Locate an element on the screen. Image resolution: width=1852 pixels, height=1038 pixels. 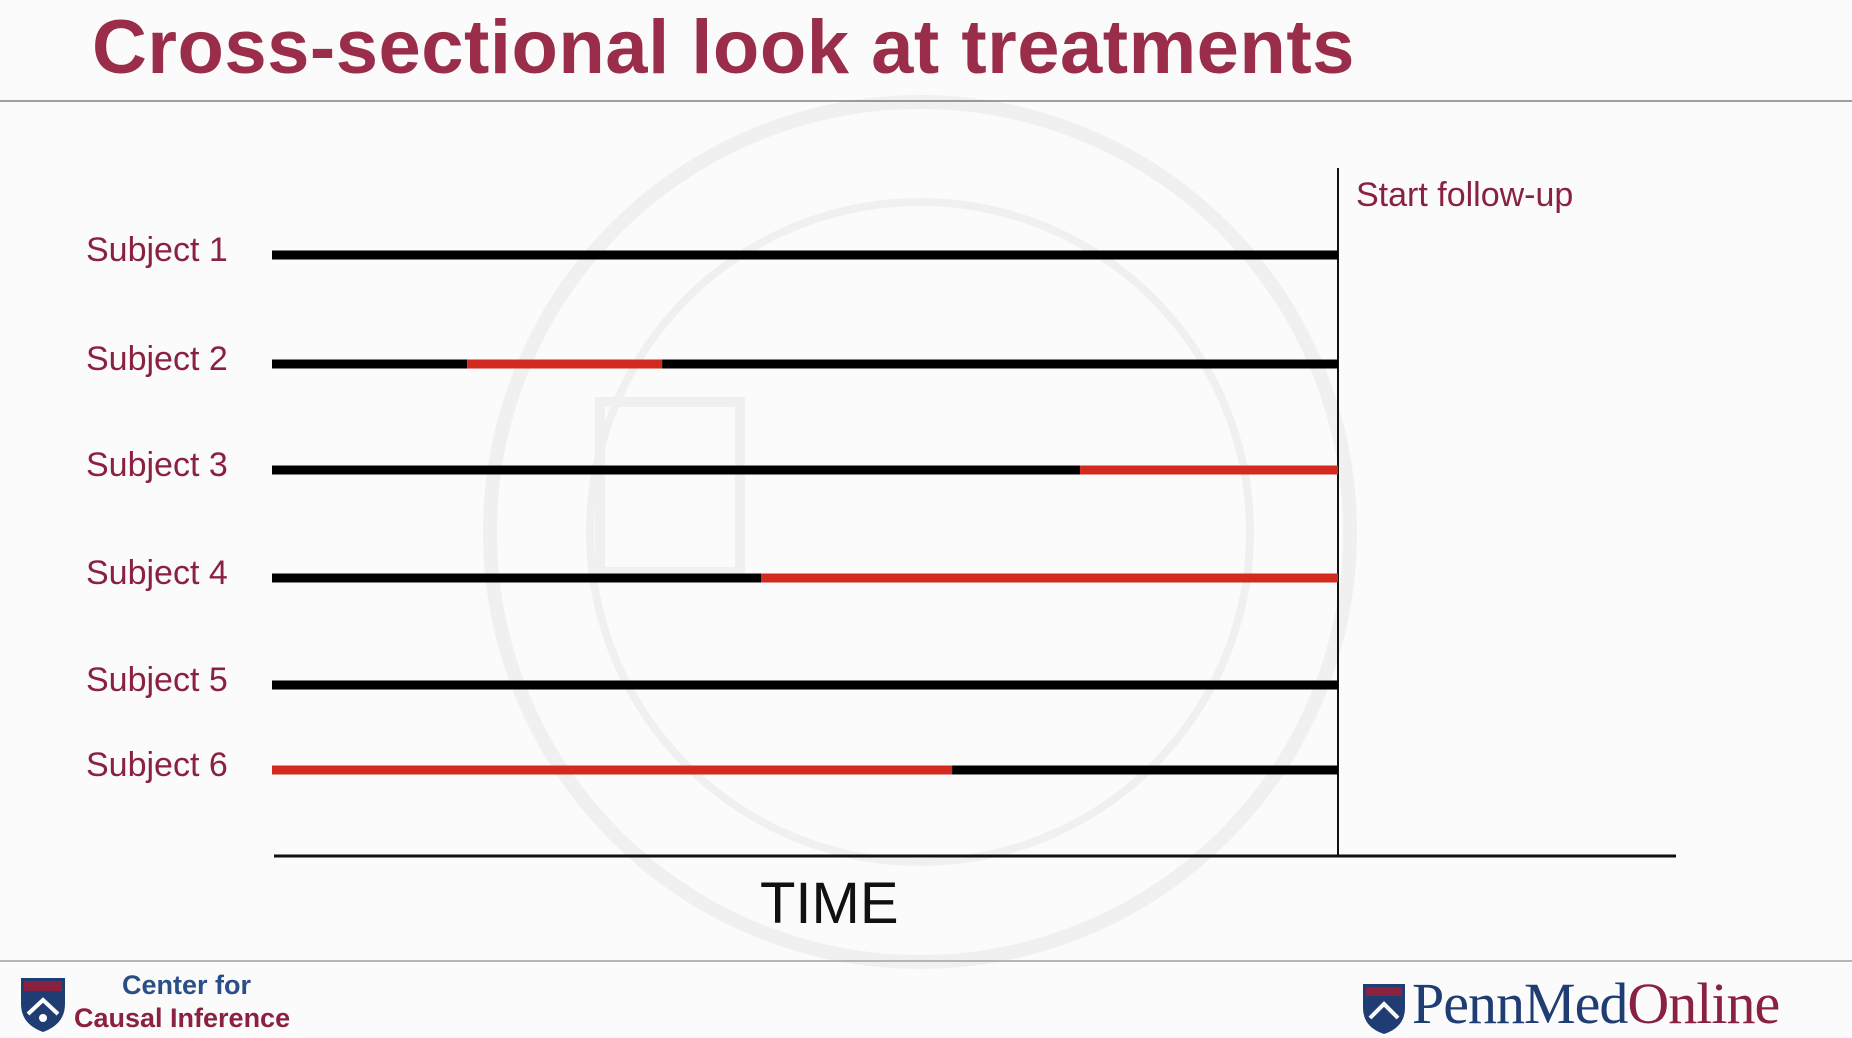
brand-penn: Penn is located at coordinates (1468, 1003).